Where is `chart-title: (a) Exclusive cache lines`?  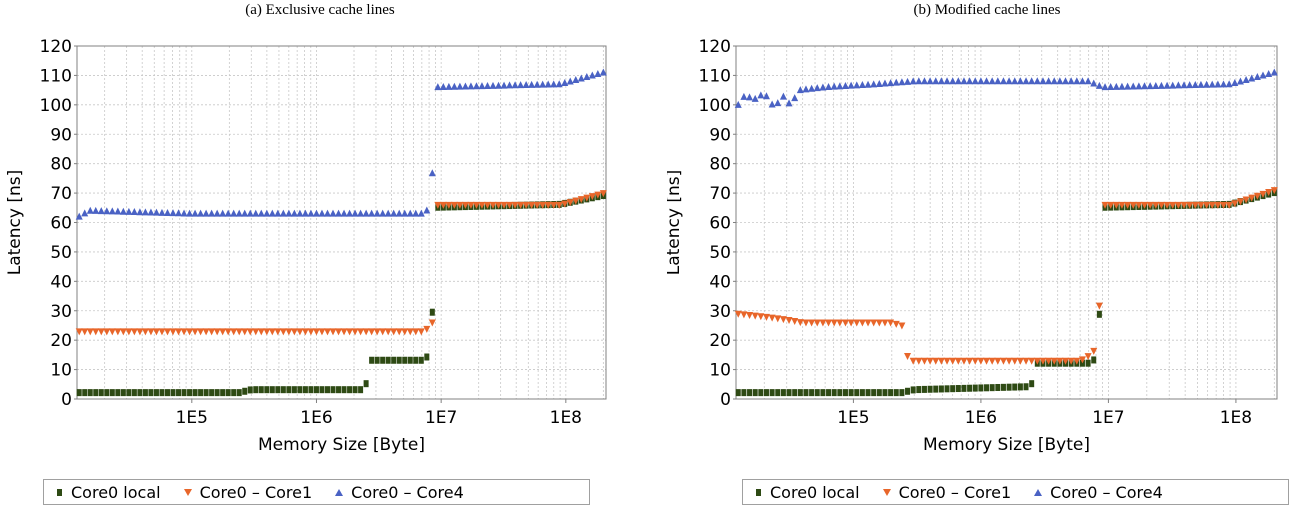 chart-title: (a) Exclusive cache lines is located at coordinates (320, 10).